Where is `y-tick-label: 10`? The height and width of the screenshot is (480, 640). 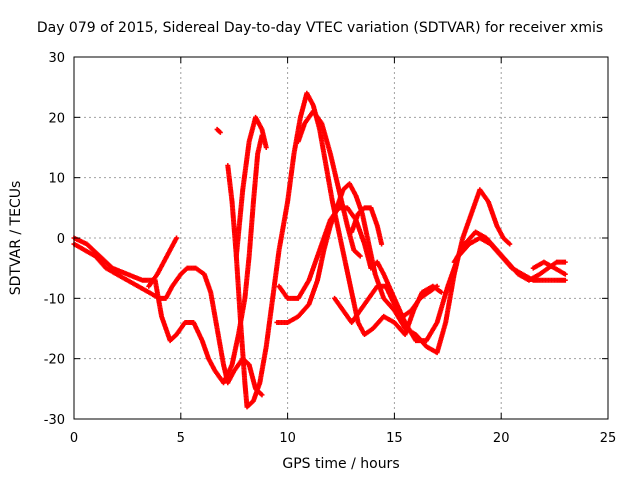 y-tick-label: 10 is located at coordinates (56, 179).